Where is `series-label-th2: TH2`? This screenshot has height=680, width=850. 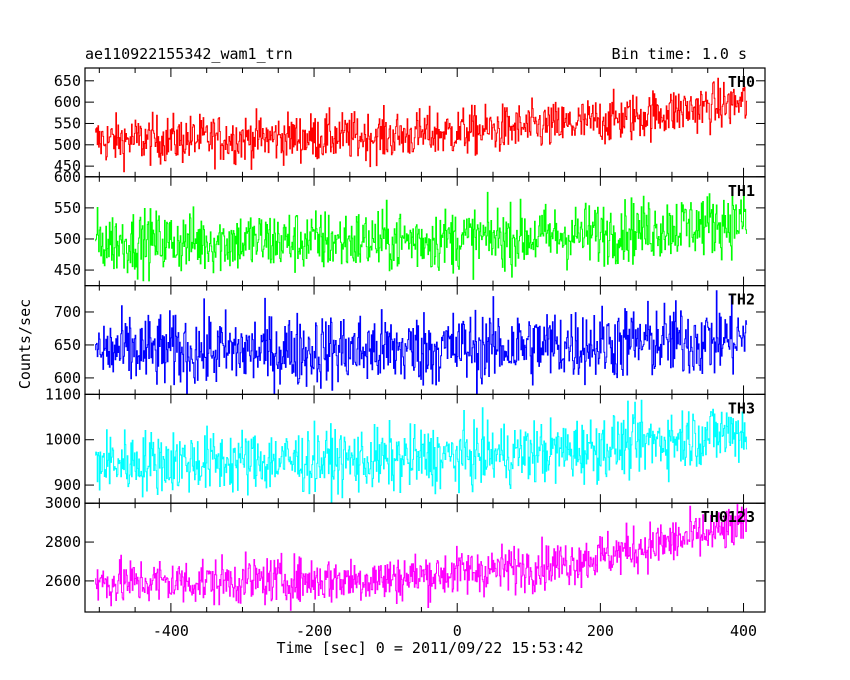 series-label-th2: TH2 is located at coordinates (741, 300).